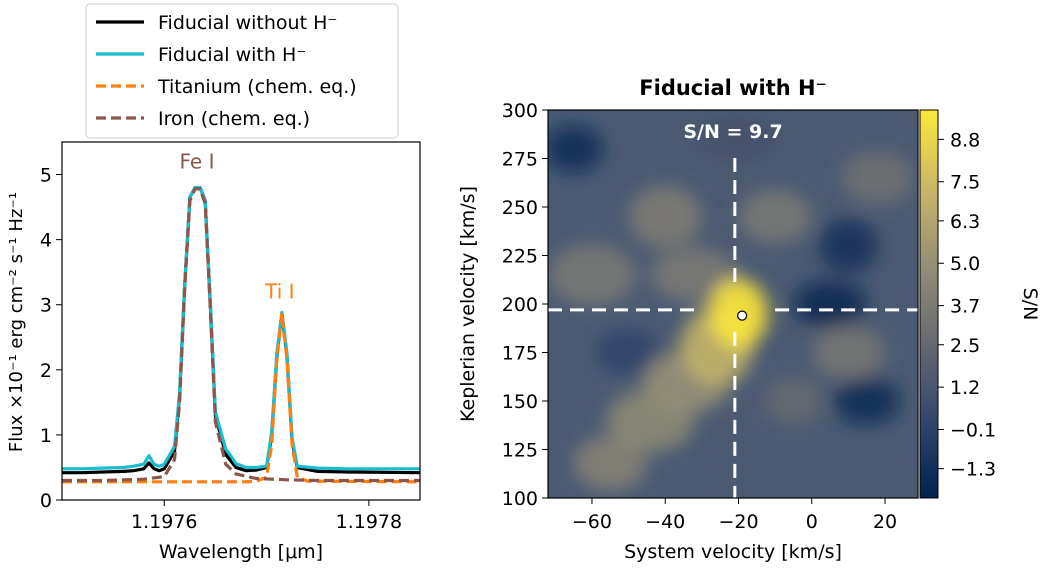 This screenshot has height=568, width=1040. I want to click on y-tick-label: 125, so click(520, 451).